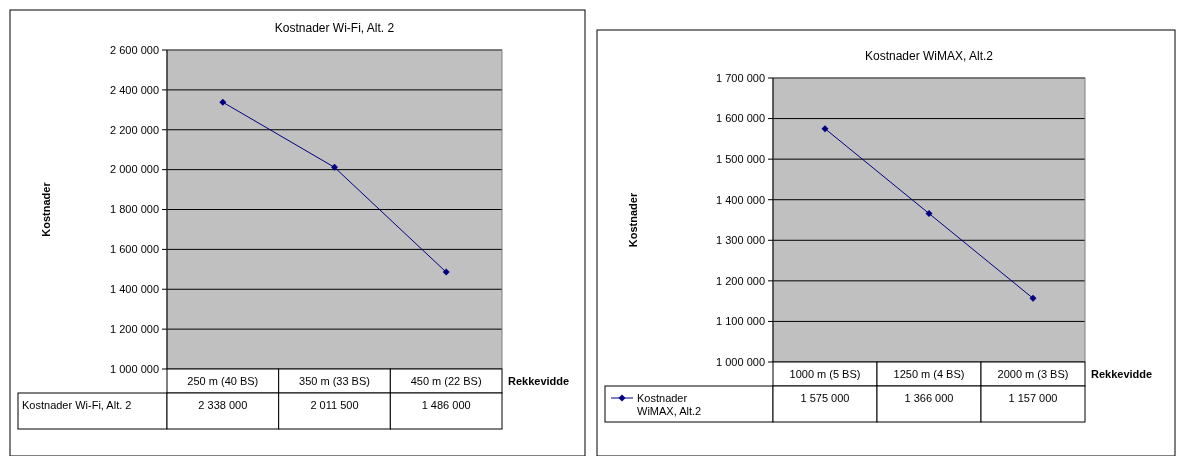 This screenshot has height=456, width=1177. What do you see at coordinates (669, 404) in the screenshot?
I see `legend-label: Kostnader WiMAX, Alt.2` at bounding box center [669, 404].